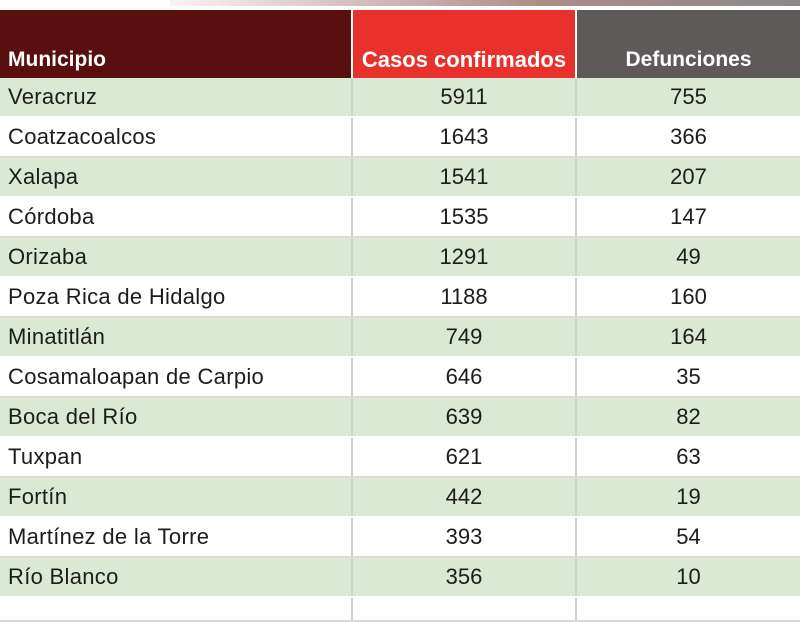  I want to click on casos-cell: 639, so click(463, 417).